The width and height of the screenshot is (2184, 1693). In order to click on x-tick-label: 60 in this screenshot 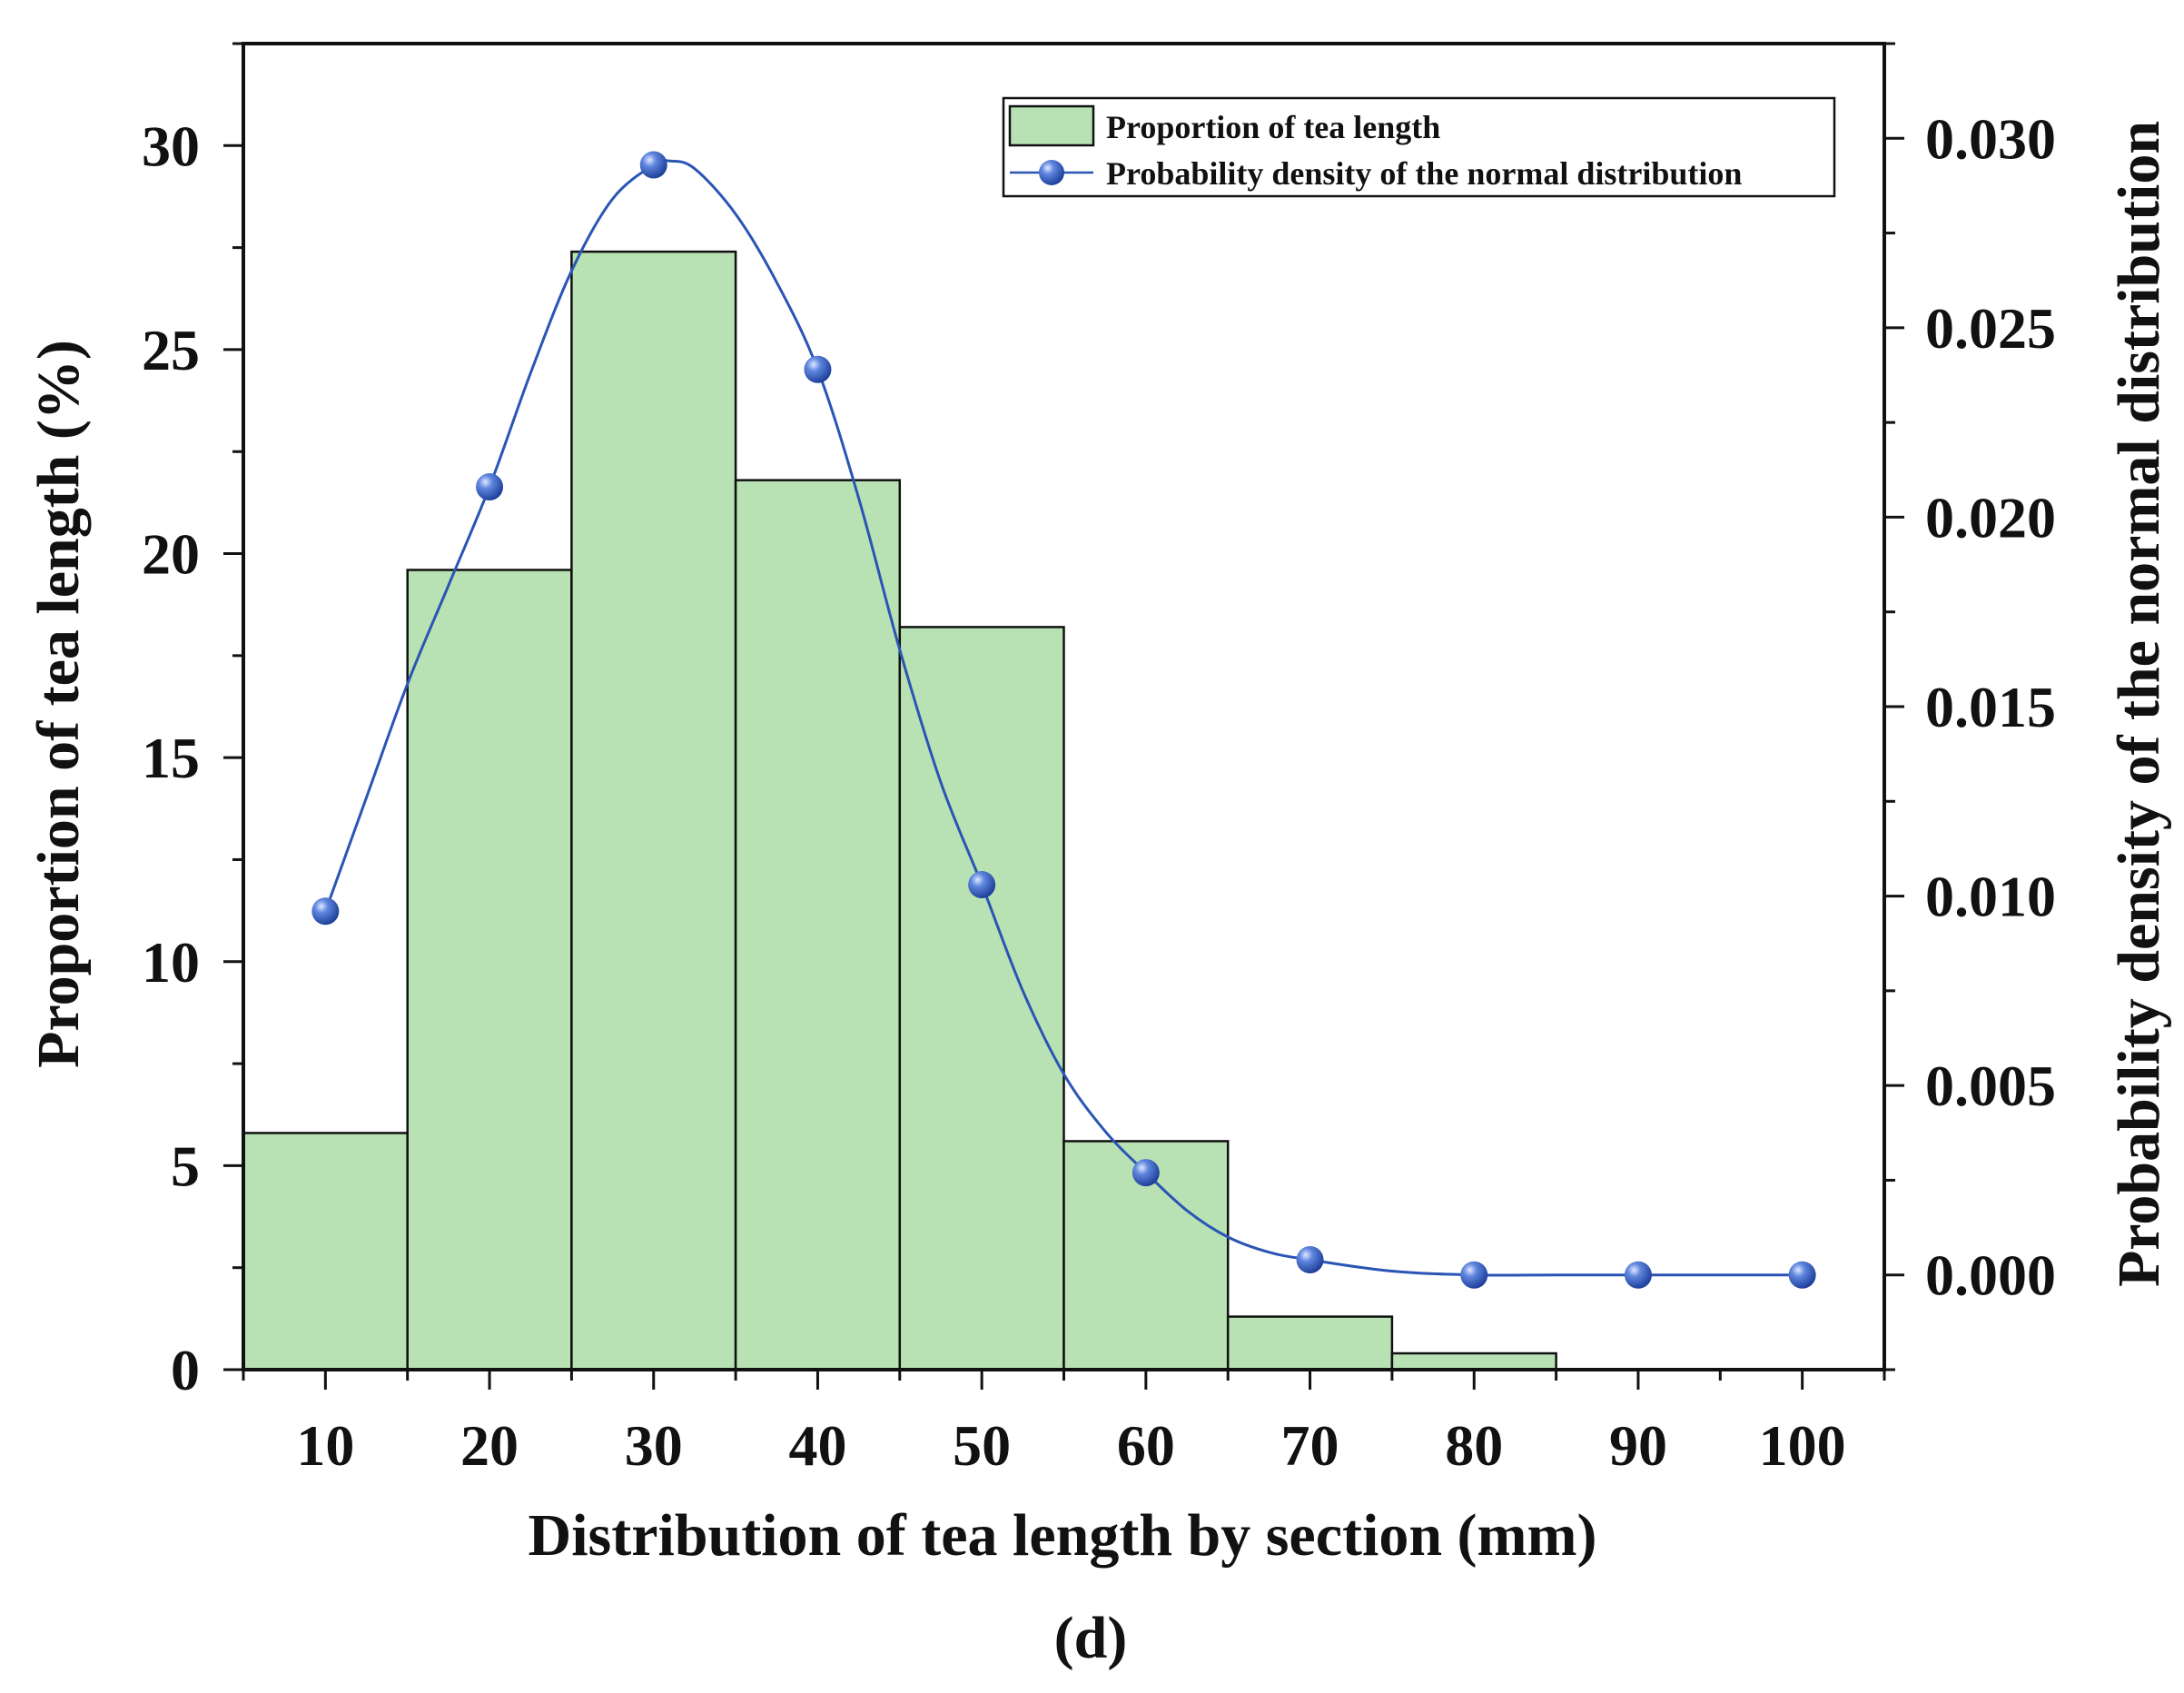, I will do `click(1146, 1445)`.